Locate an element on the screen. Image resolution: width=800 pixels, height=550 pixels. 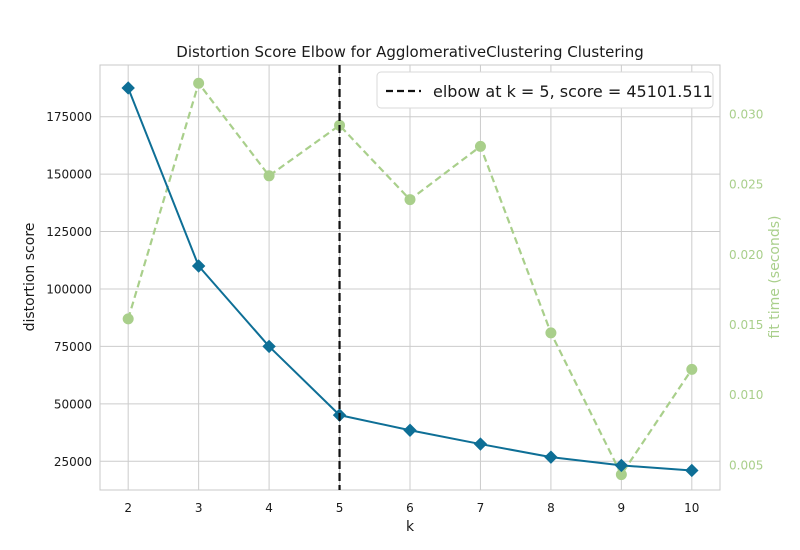
y2-tick-label: 0.010 is located at coordinates (746, 395).